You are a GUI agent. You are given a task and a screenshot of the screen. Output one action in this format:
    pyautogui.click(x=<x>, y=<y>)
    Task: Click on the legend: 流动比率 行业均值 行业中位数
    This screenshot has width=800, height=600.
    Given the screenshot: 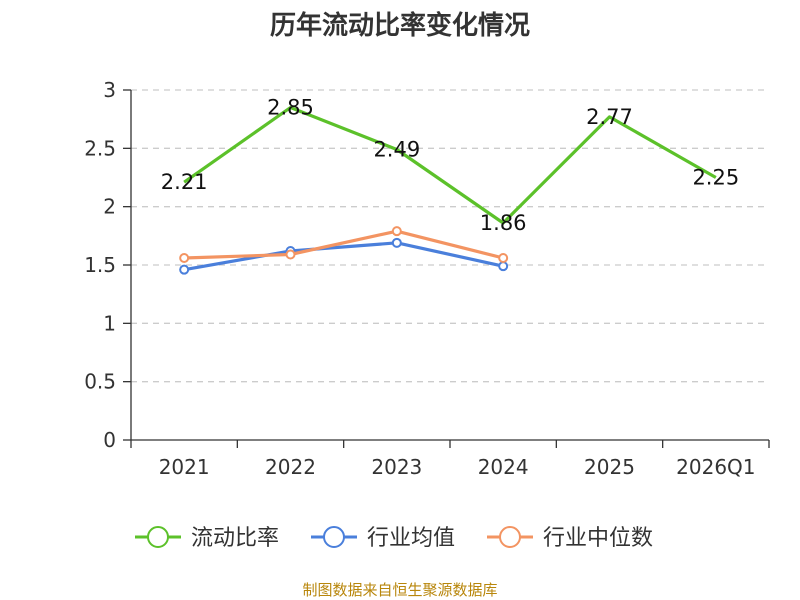 What is the action you would take?
    pyautogui.click(x=394, y=538)
    